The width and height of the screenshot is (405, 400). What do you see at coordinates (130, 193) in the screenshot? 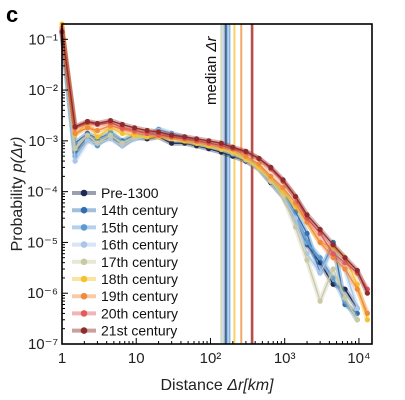
I see `legend-label-0: Pre-1300` at bounding box center [130, 193].